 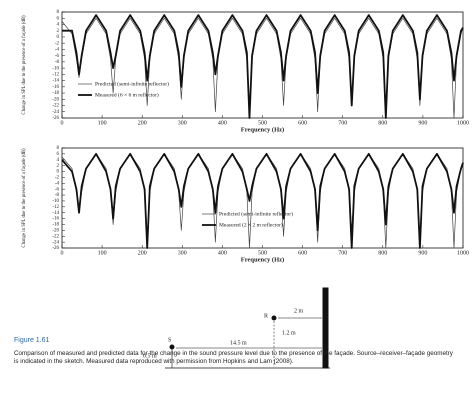 I want to click on figure-label: Figure 1.61, so click(x=32, y=340).